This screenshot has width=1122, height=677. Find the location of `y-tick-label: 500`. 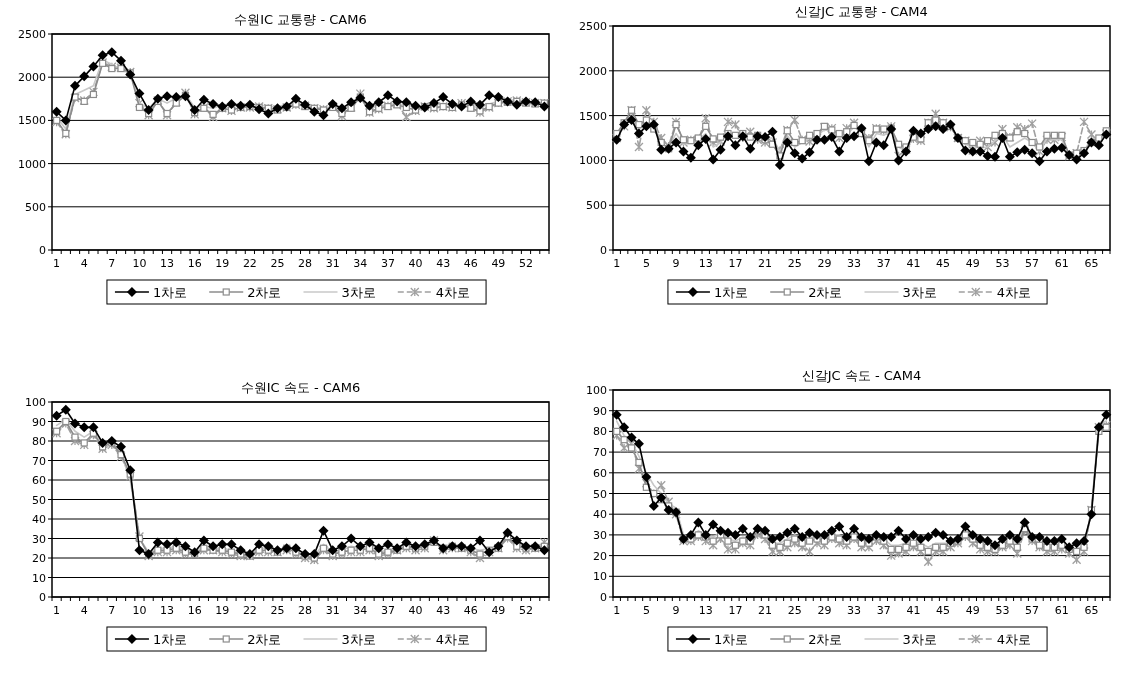

y-tick-label: 500 is located at coordinates (35, 207).